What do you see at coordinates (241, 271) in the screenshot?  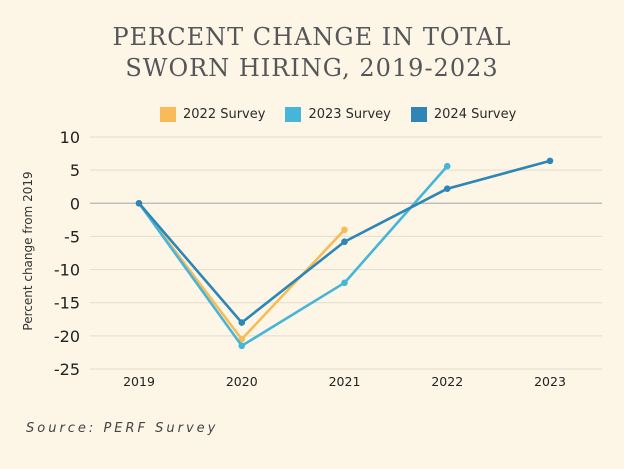 I see `series-line-2022-survey` at bounding box center [241, 271].